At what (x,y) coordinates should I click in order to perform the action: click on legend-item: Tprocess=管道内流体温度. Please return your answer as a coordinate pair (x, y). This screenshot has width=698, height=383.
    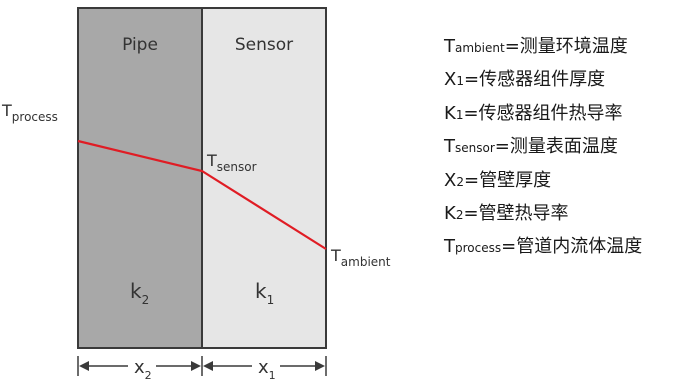
    Looking at the image, I should click on (543, 247).